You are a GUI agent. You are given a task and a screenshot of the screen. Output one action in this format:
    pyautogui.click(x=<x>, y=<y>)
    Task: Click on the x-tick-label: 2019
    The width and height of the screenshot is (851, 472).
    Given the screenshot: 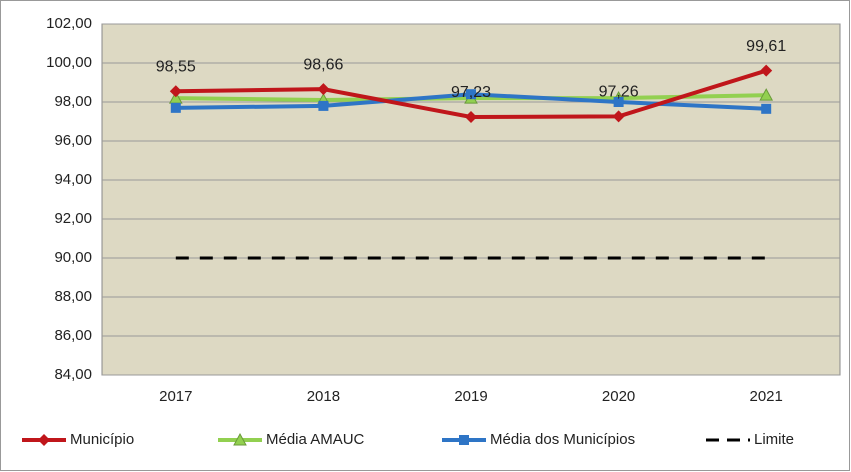 What is the action you would take?
    pyautogui.click(x=470, y=396)
    